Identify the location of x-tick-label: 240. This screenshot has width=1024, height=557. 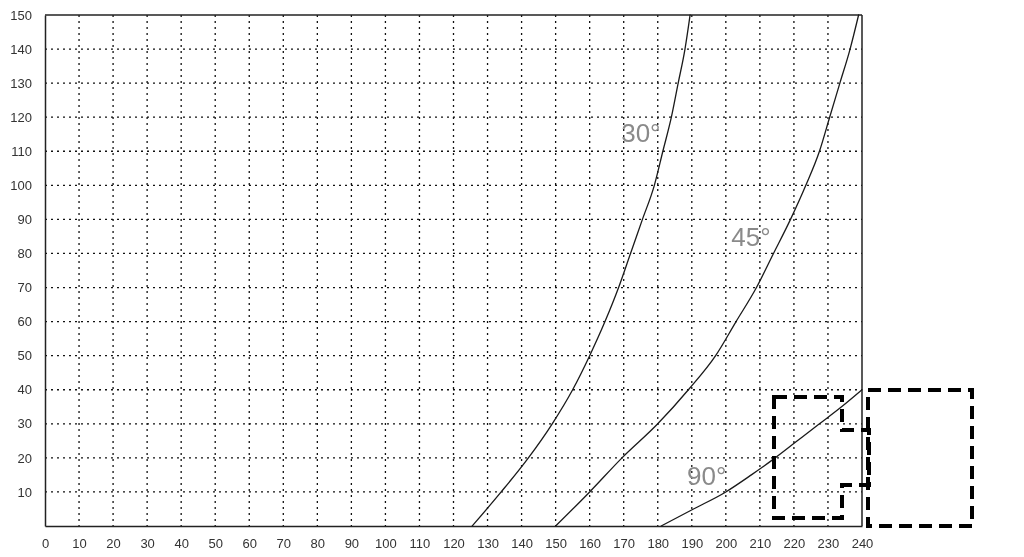
(862, 544).